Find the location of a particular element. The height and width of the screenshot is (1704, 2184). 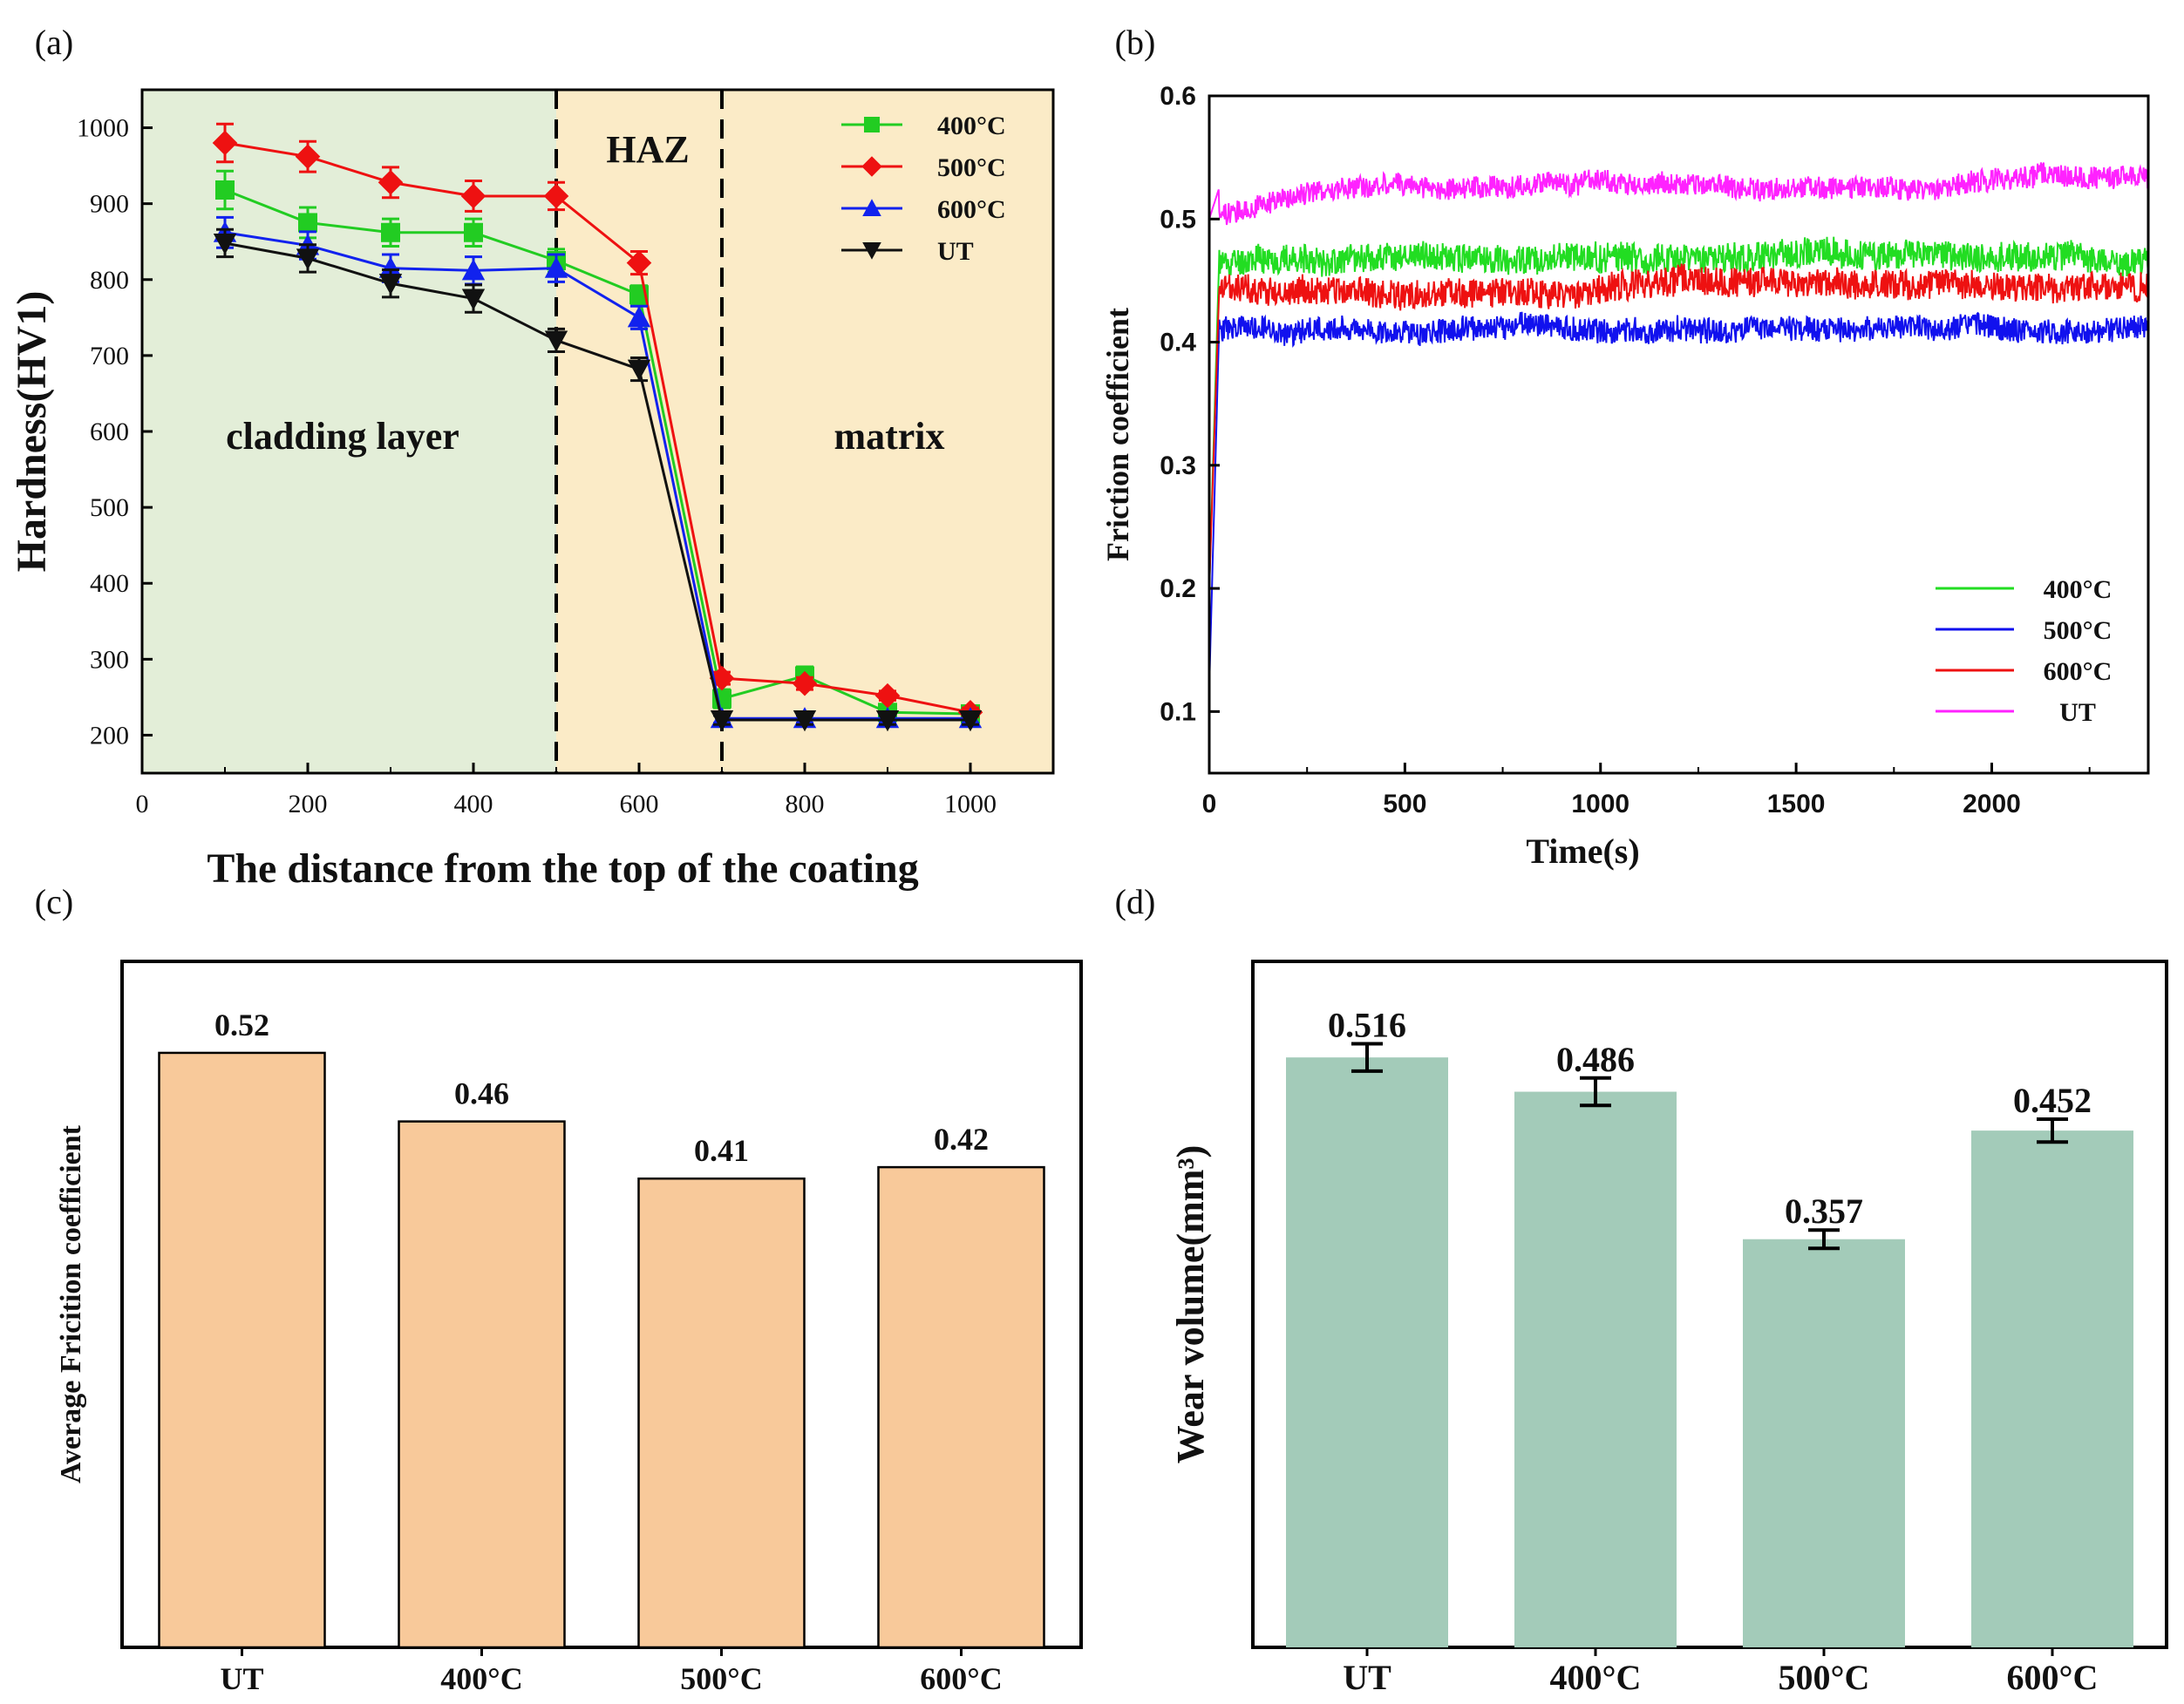

y-tick-label: 500 is located at coordinates (109, 507).